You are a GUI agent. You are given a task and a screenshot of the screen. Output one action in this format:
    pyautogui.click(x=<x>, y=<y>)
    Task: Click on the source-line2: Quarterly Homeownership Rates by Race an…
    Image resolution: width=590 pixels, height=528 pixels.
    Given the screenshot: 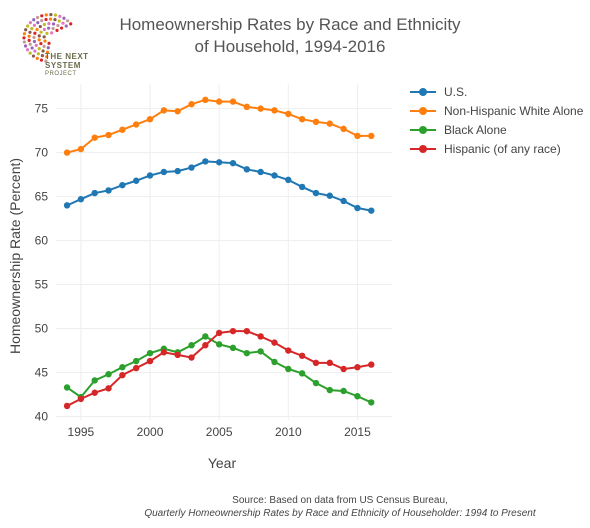 What is the action you would take?
    pyautogui.click(x=340, y=513)
    